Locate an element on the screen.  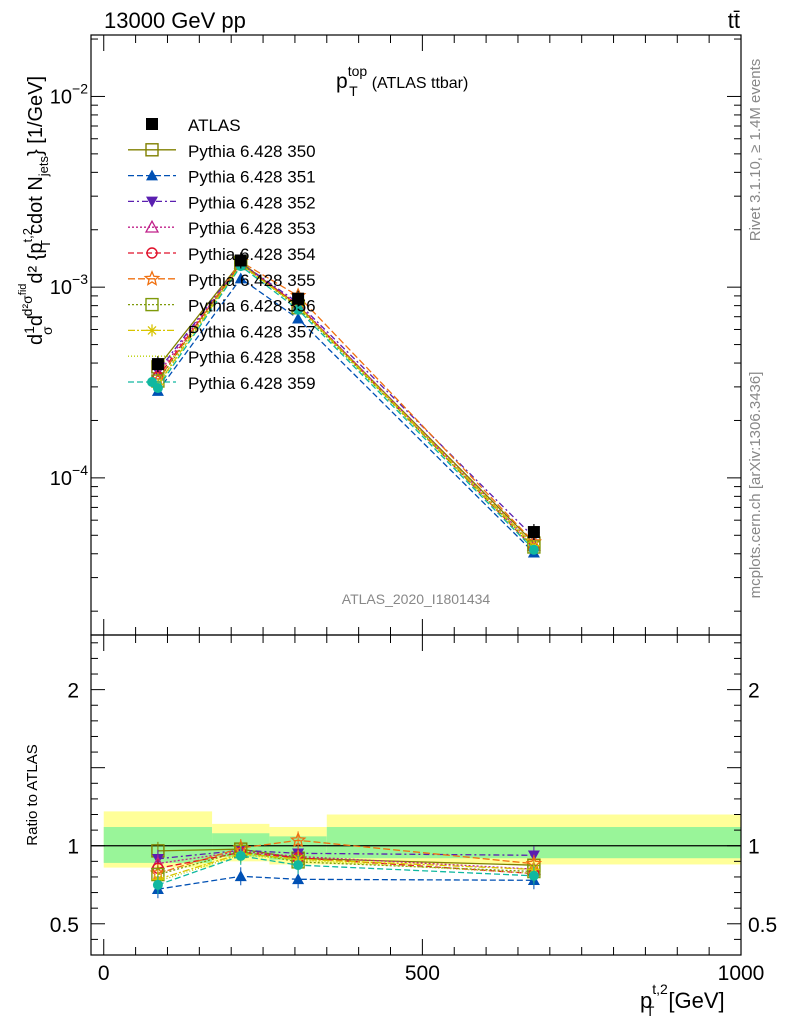
legend-label: Pythia 6.428 353 is located at coordinates (252, 228).